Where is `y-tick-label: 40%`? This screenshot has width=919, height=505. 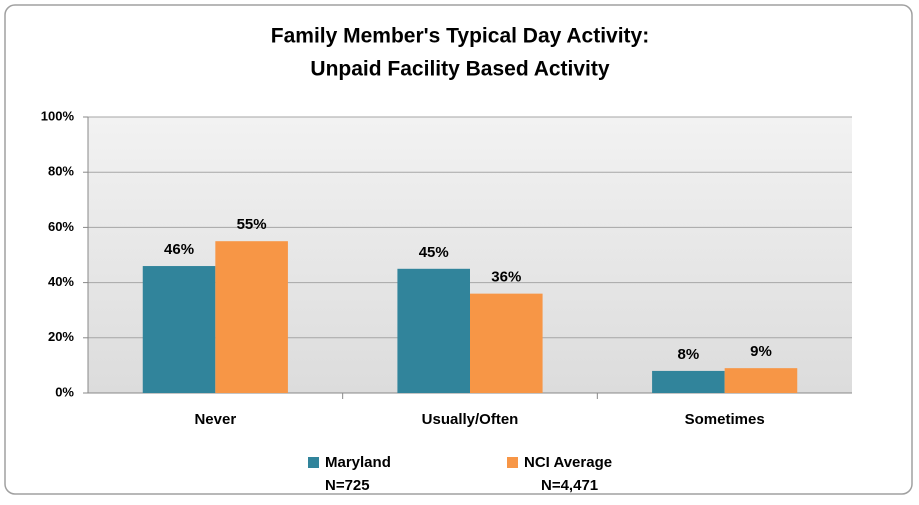
y-tick-label: 40% is located at coordinates (61, 281).